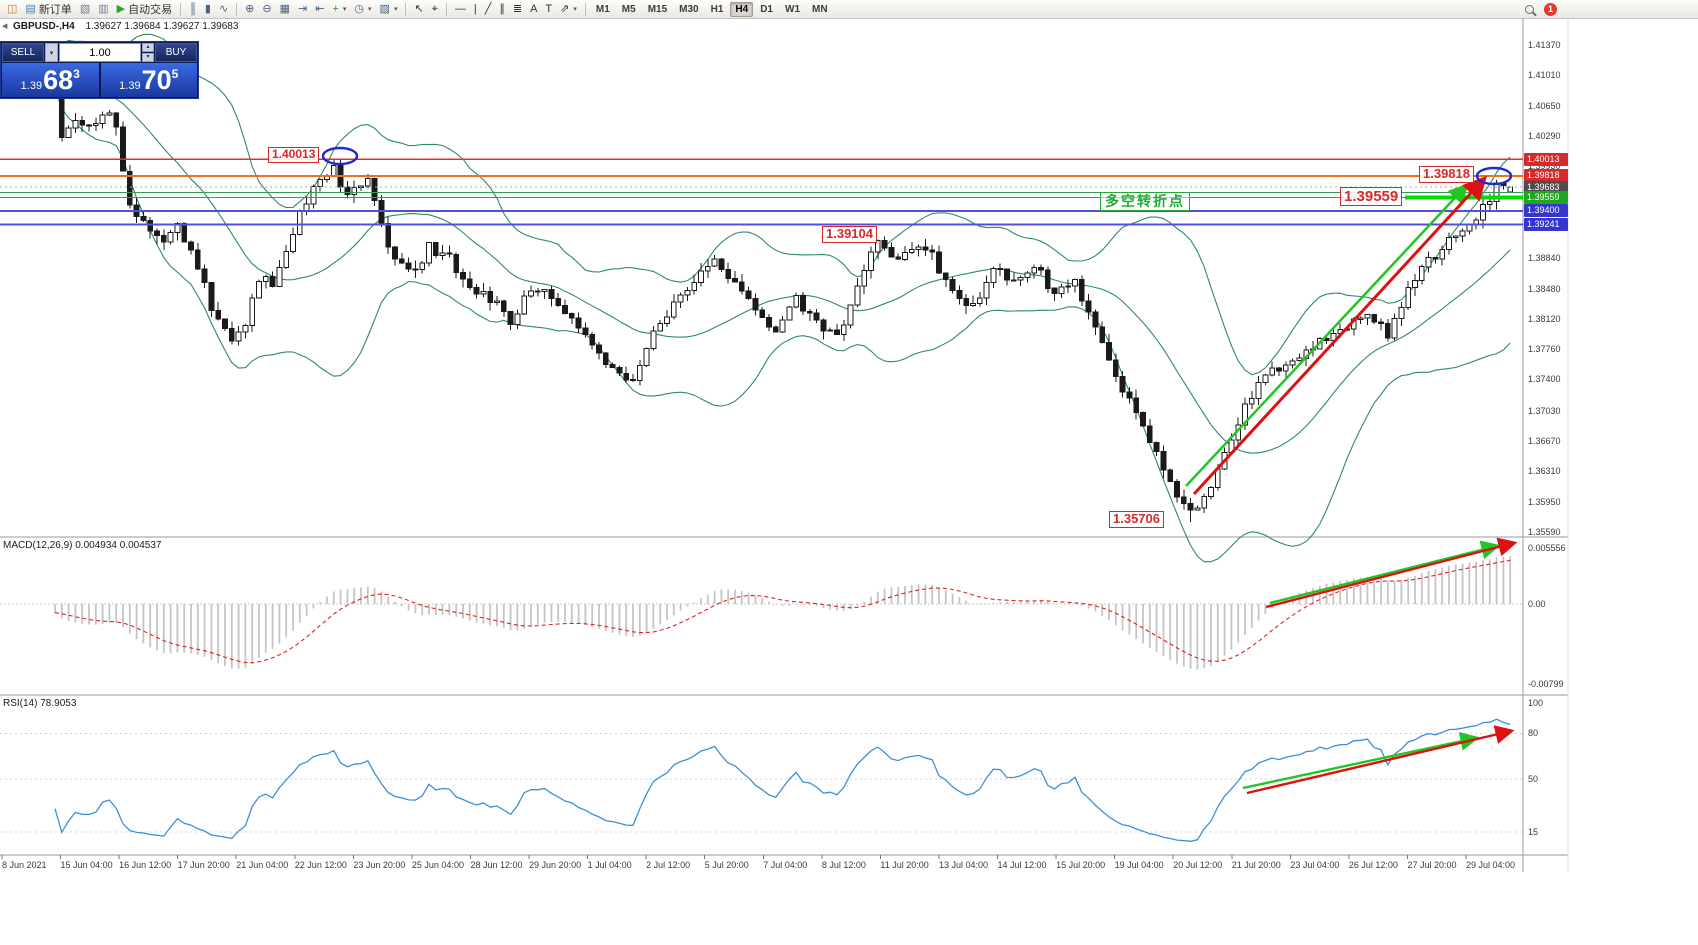  I want to click on auto-trading-button-label: 自动交易, so click(150, 10).